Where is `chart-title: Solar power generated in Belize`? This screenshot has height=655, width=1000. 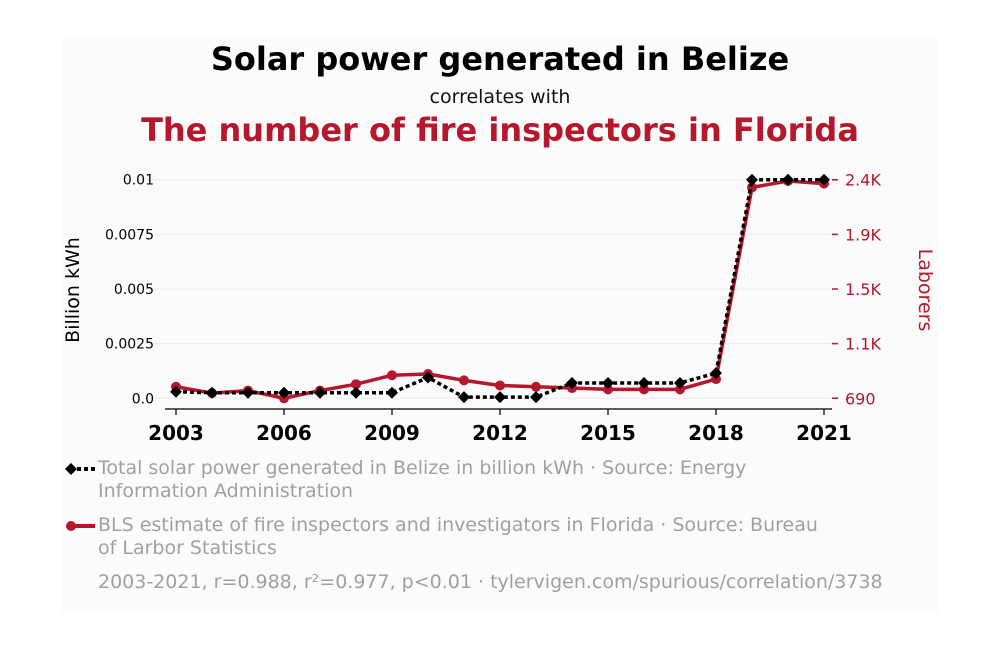
chart-title: Solar power generated in Belize is located at coordinates (500, 59).